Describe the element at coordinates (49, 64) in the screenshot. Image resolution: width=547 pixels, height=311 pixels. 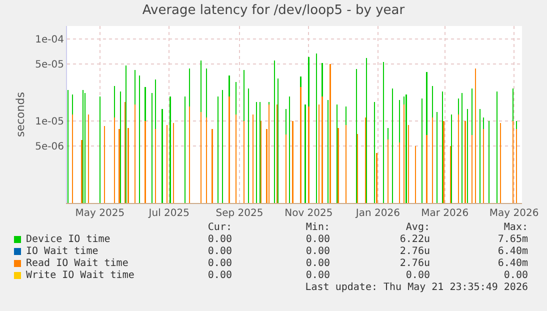
I see `y-tick-label: 5e-05` at that location.